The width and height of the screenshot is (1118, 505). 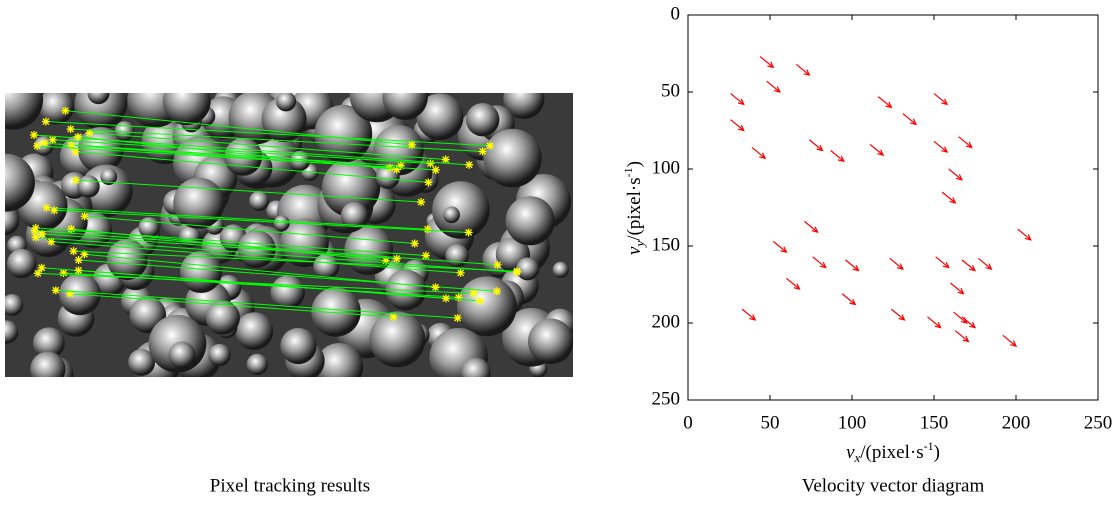 I want to click on y-tick-label: 0, so click(x=676, y=13).